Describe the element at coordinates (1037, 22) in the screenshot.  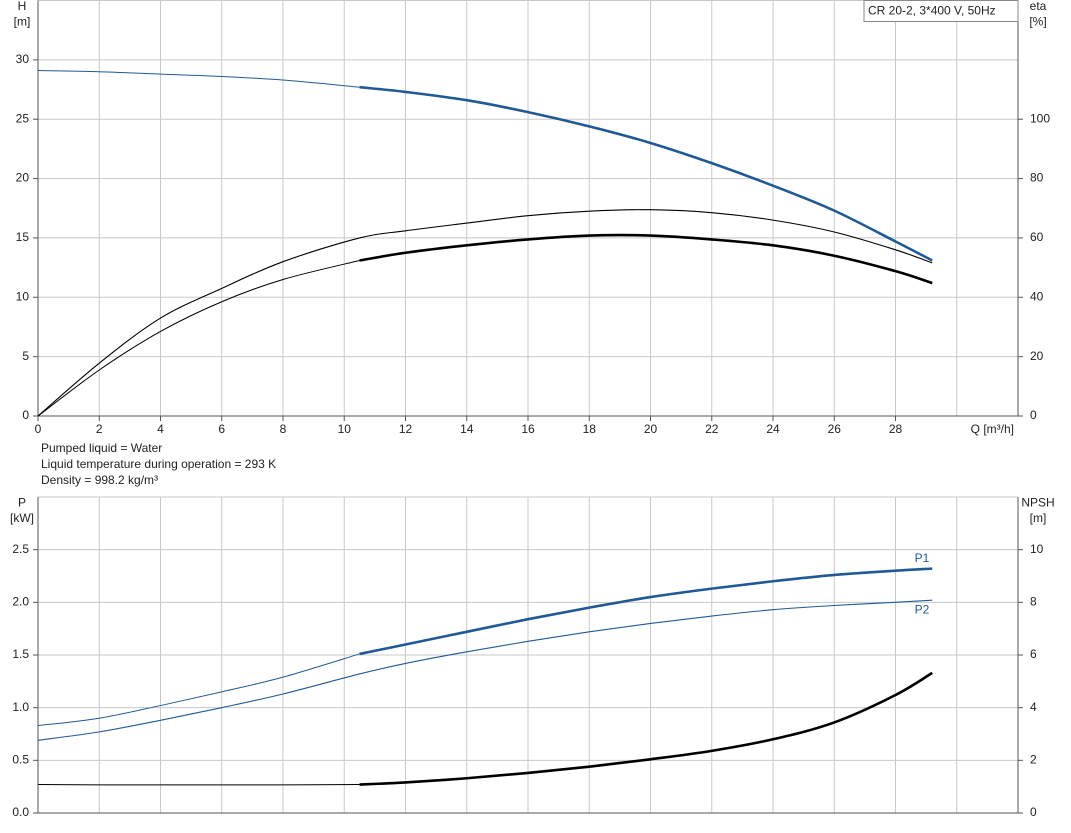
I see `y2-axis-unit: [%]` at that location.